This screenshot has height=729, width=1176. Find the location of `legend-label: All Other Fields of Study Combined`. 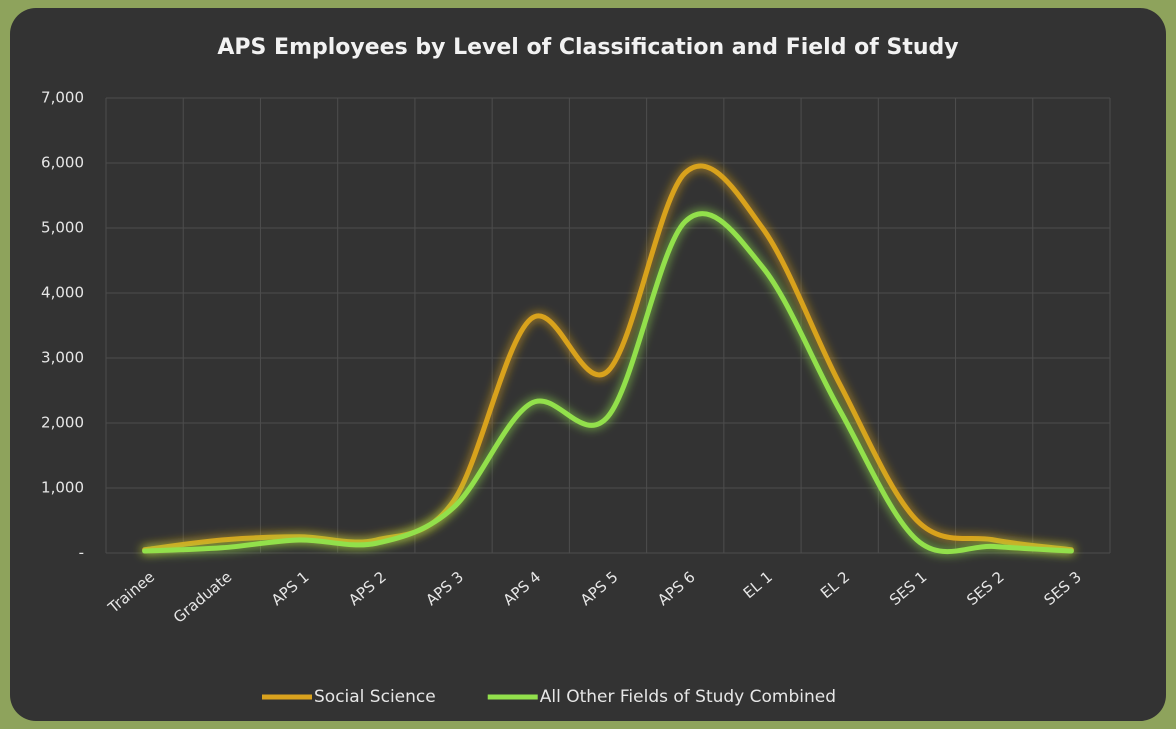

legend-label: All Other Fields of Study Combined is located at coordinates (688, 697).